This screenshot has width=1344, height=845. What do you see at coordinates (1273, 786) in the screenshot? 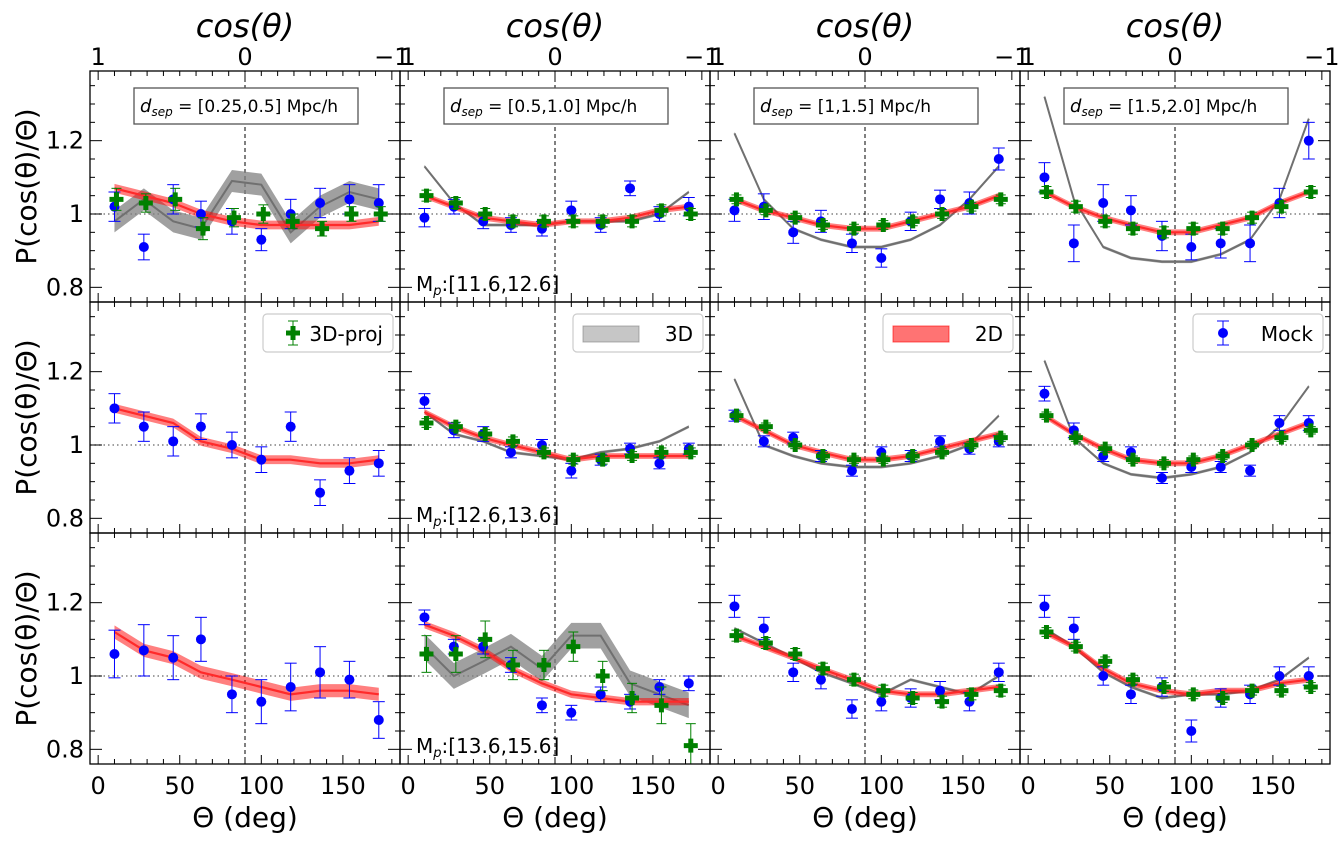
I see `x-tick-label: 150` at bounding box center [1273, 786].